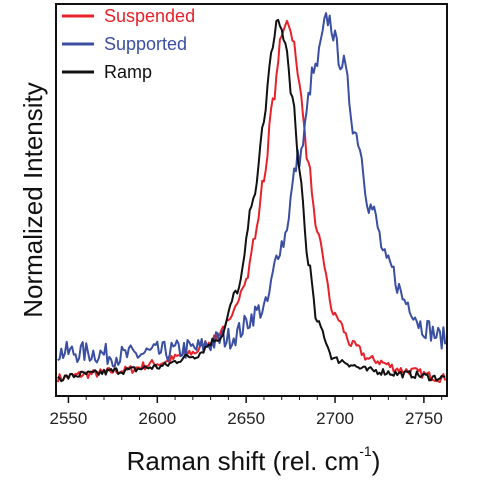  What do you see at coordinates (149, 16) in the screenshot?
I see `legend-label: Suspended` at bounding box center [149, 16].